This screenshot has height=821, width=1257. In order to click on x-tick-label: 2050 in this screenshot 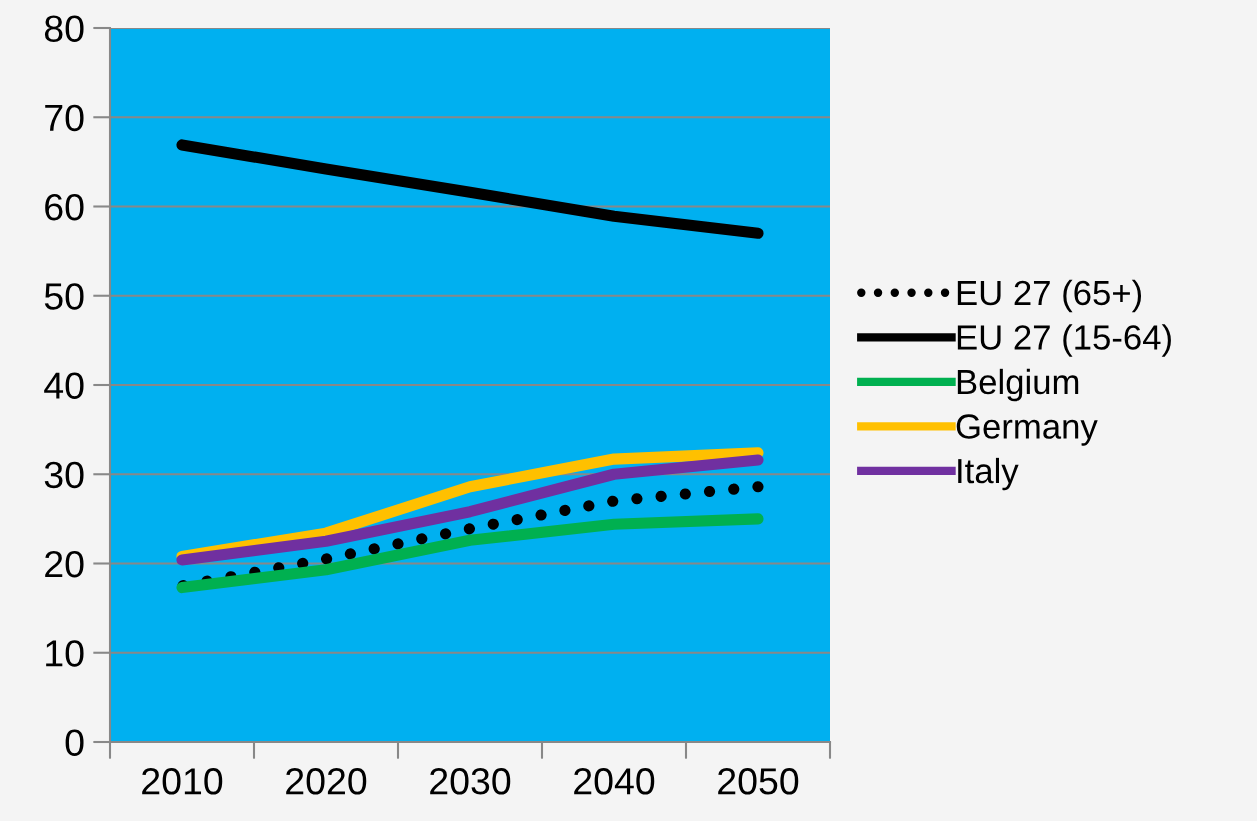, I will do `click(758, 781)`.